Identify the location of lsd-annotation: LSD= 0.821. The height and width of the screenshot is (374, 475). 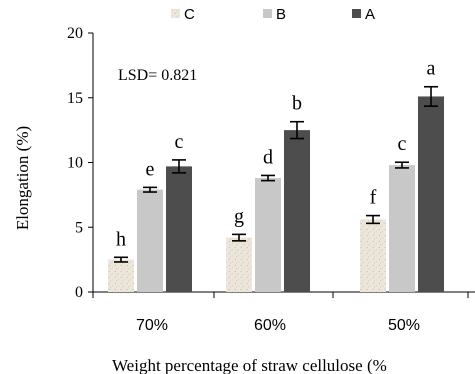
(157, 75).